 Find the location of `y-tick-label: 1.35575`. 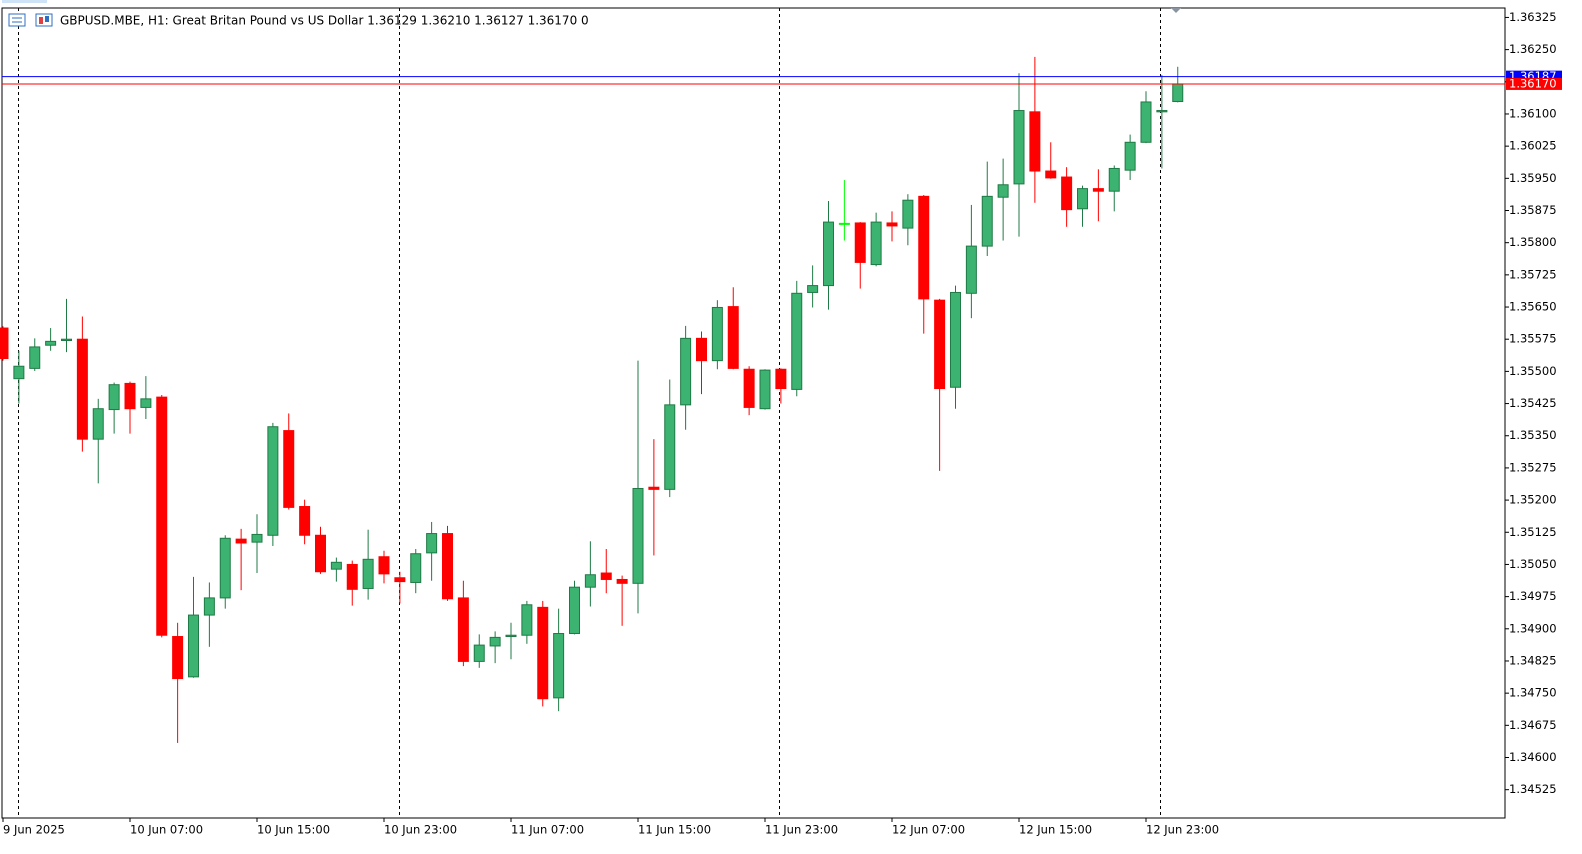

y-tick-label: 1.35575 is located at coordinates (1533, 339).